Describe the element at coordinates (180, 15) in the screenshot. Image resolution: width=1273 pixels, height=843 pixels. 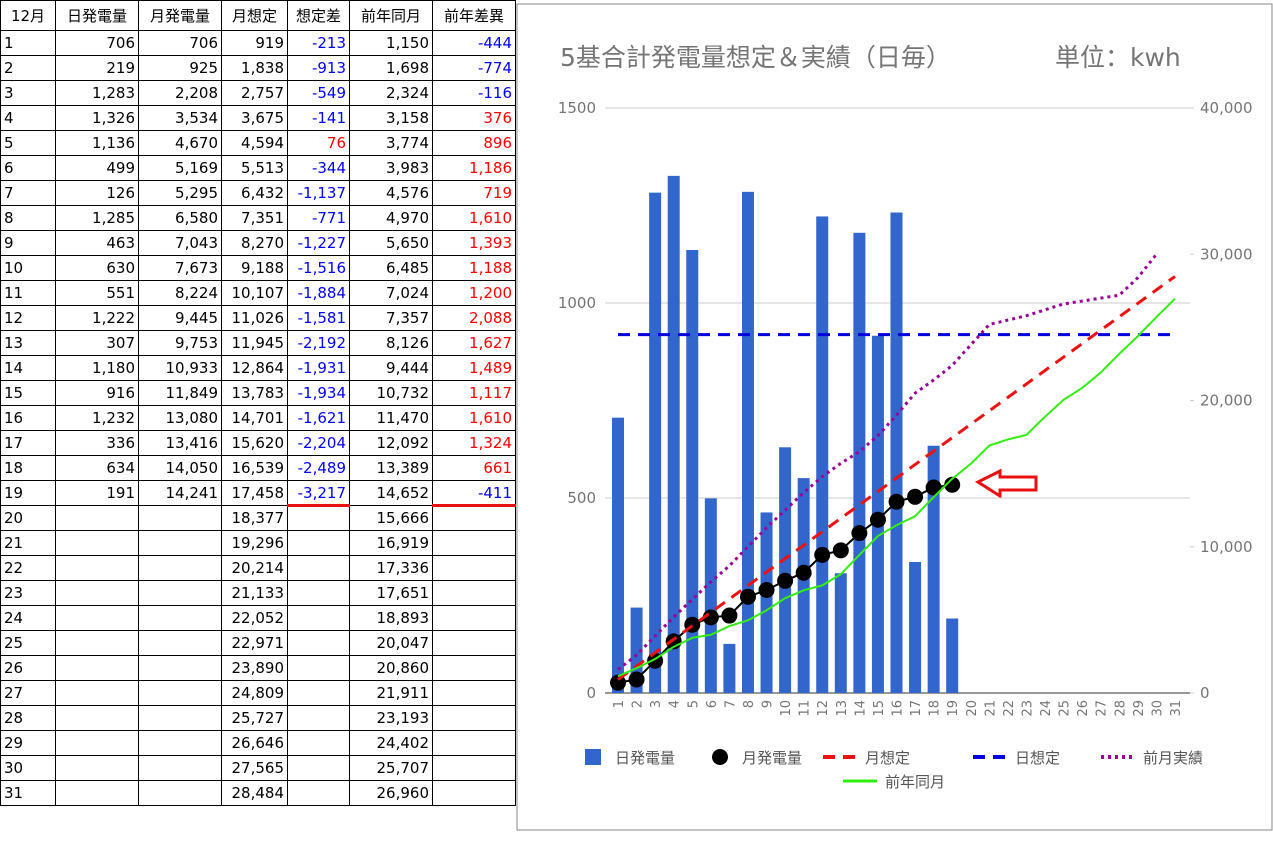
I see `table-cell: 月発電量` at that location.